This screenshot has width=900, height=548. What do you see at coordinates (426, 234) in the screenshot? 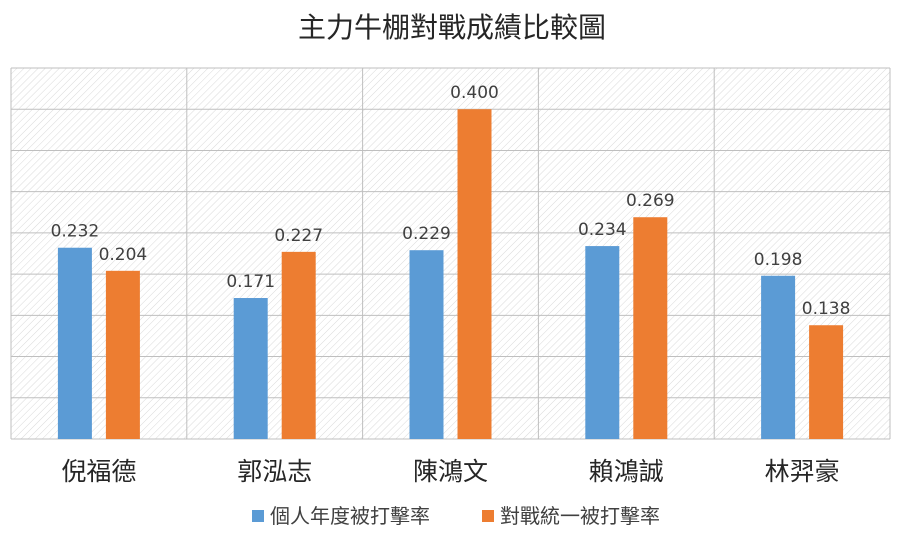
I see `data-label: 0.229` at bounding box center [426, 234].